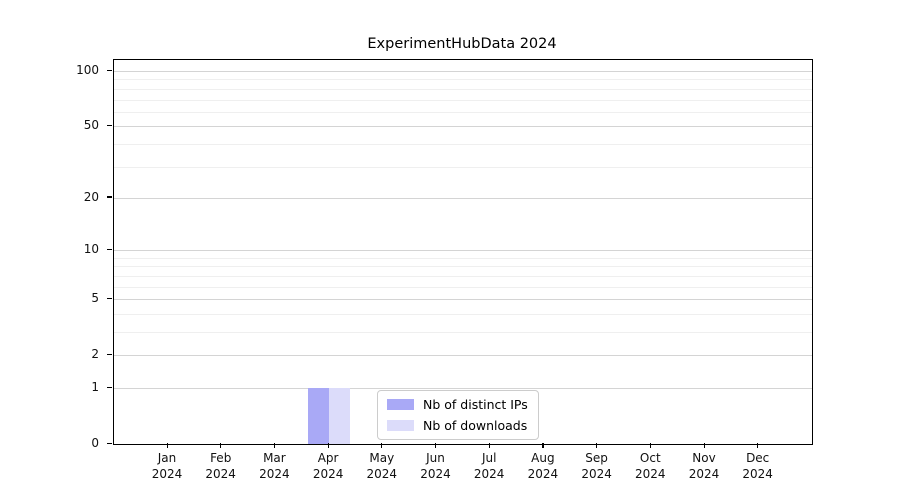 The image size is (900, 500). Describe the element at coordinates (382, 466) in the screenshot. I see `x-tick-label: May 2024` at that location.